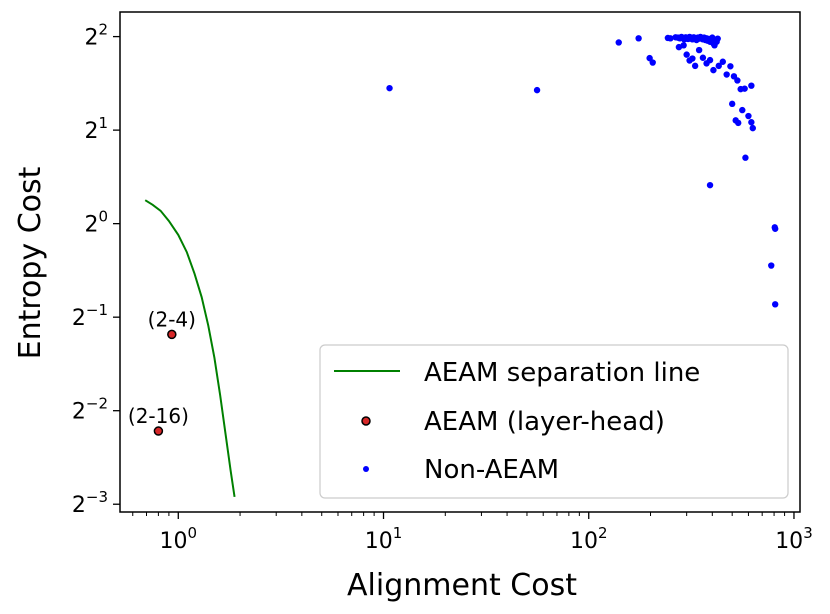 The image size is (830, 614). What do you see at coordinates (366, 421) in the screenshot?
I see `legend-aeam-marker` at bounding box center [366, 421].